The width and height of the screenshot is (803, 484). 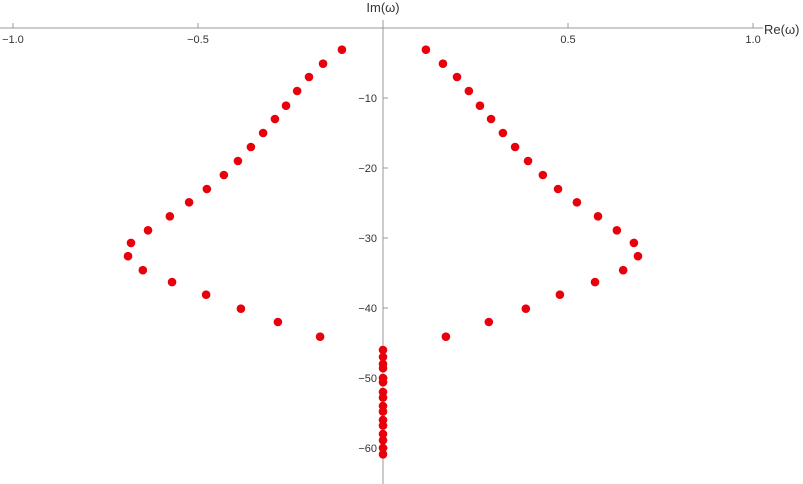 I want to click on x-tick-label: 1.0, so click(x=752, y=40).